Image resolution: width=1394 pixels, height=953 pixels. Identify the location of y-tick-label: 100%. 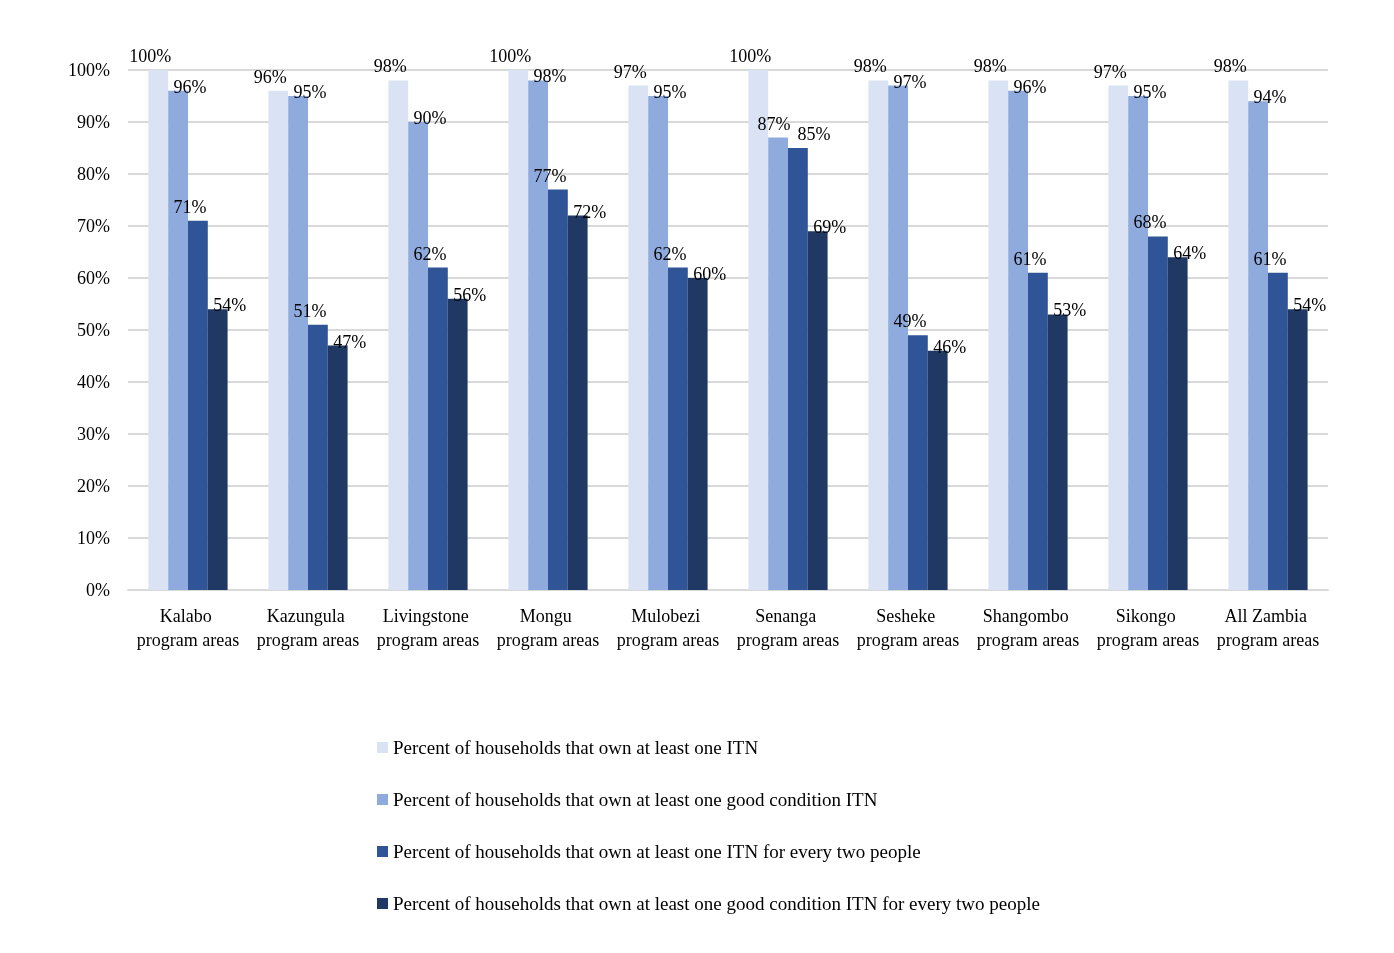
(89, 70).